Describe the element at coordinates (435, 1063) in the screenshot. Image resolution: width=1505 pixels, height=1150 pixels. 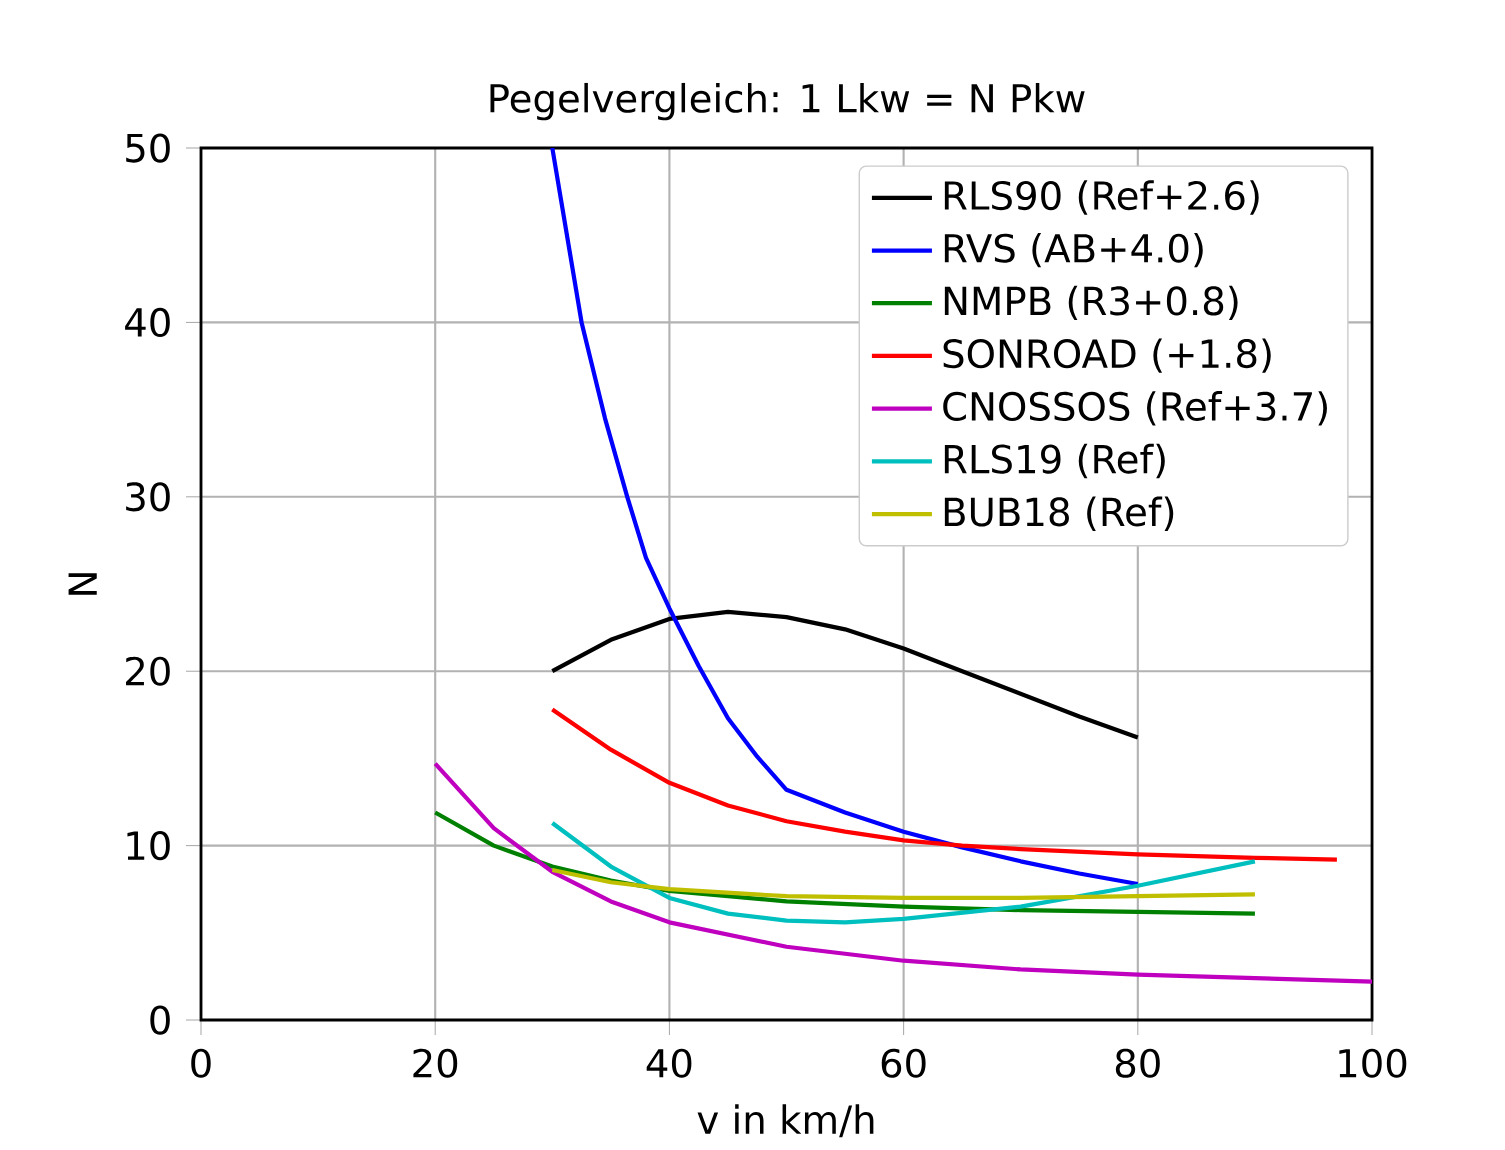
I see `x-tick-label: 20` at that location.